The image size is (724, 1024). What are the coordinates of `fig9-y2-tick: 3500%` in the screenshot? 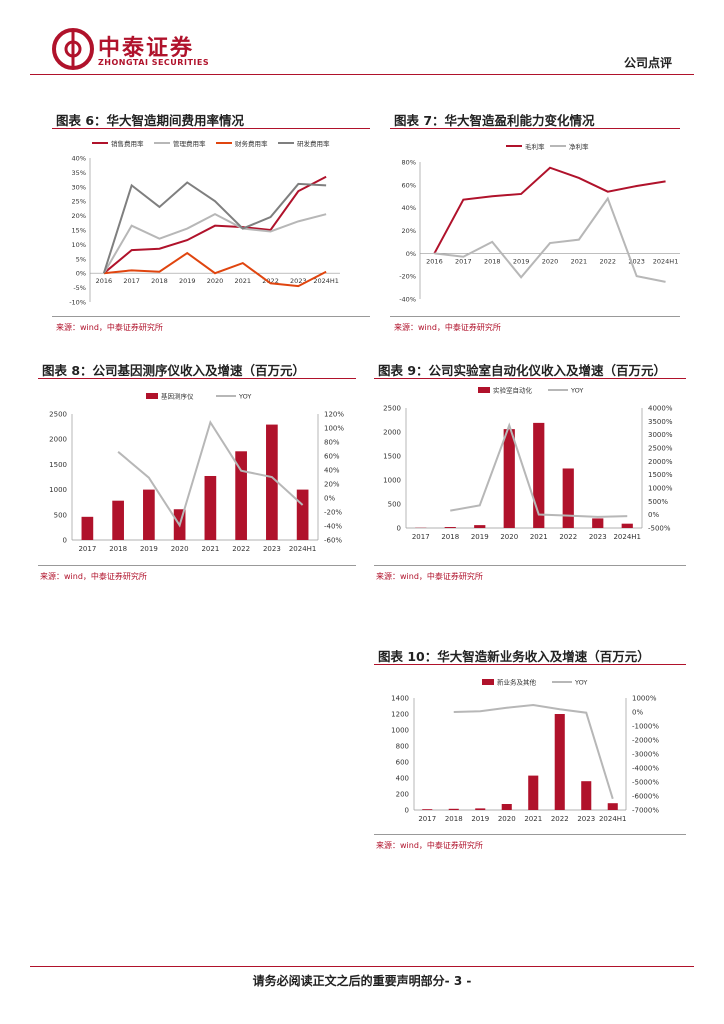 It's located at (660, 422).